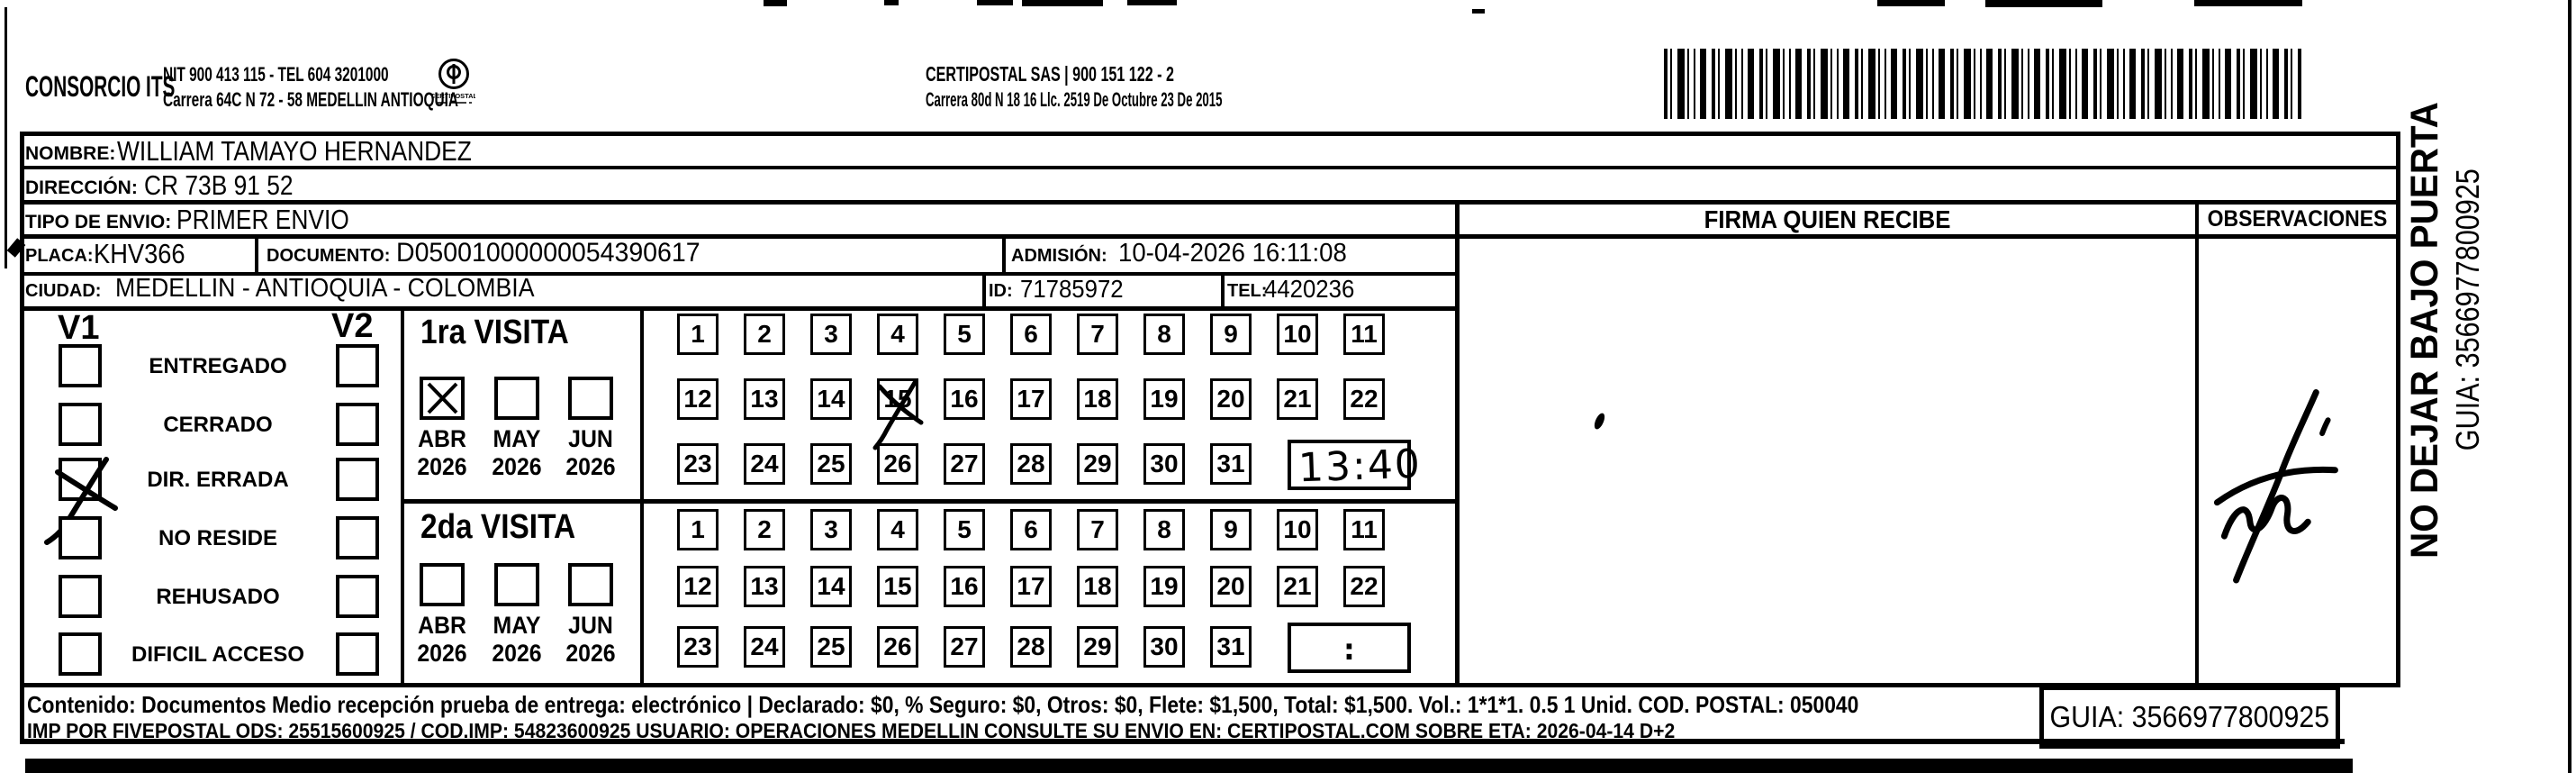  What do you see at coordinates (1232, 253) in the screenshot?
I see `admision-value: 10-04-2026 16:11:08` at bounding box center [1232, 253].